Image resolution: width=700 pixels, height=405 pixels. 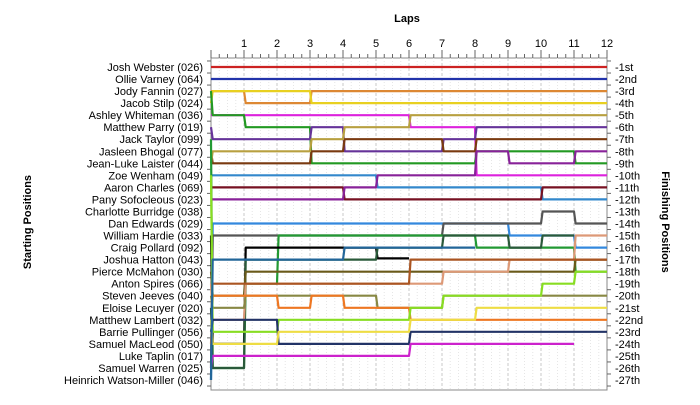 I want to click on lap-number-label: 4, so click(x=343, y=44).